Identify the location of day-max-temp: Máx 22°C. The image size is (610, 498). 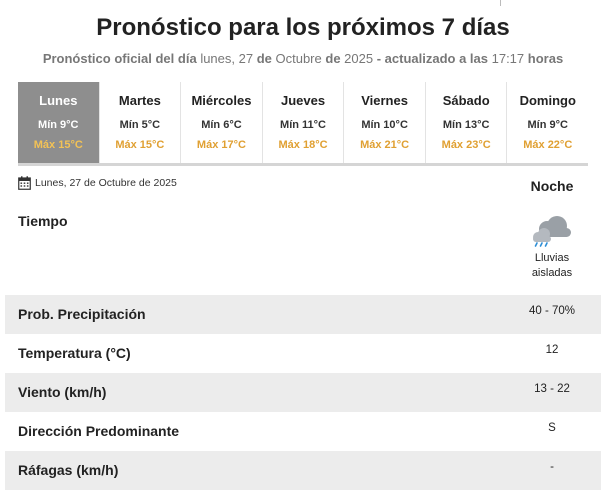
(548, 145).